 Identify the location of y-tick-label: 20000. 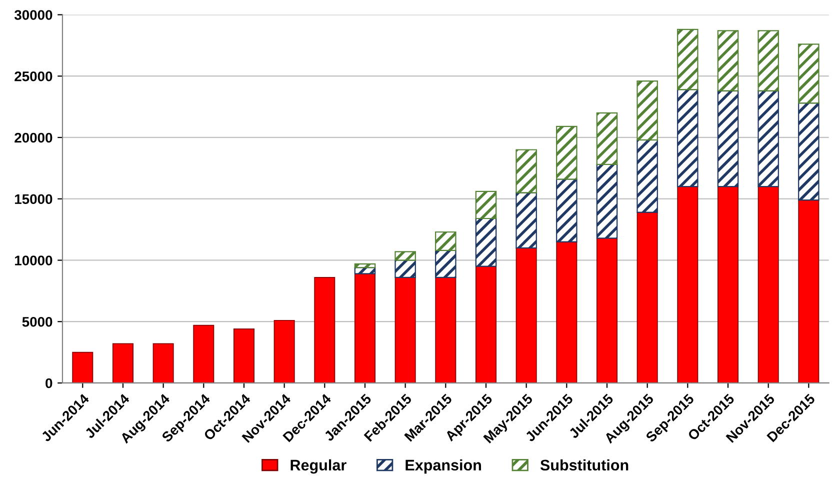
(33, 137).